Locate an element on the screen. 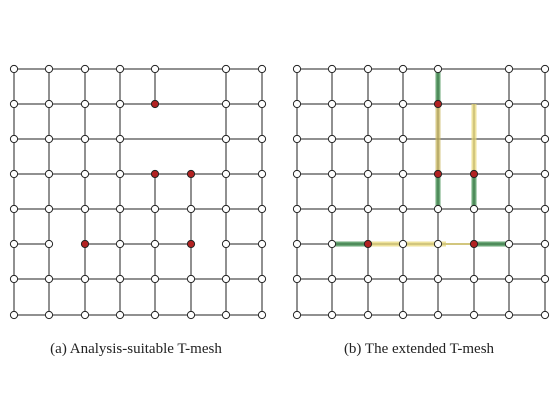  caption-right: (b) The extended T-mesh is located at coordinates (419, 349).